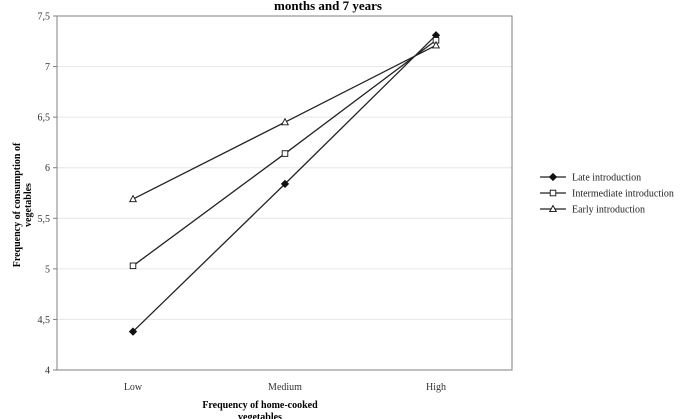 Image resolution: width=692 pixels, height=419 pixels. I want to click on y-tick-label: 6,5, so click(44, 118).